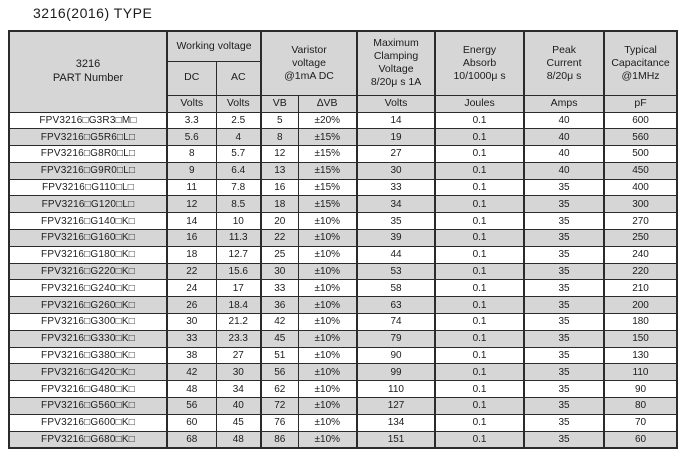 This screenshot has height=457, width=684. Describe the element at coordinates (640, 372) in the screenshot. I see `value-cell: 110` at that location.